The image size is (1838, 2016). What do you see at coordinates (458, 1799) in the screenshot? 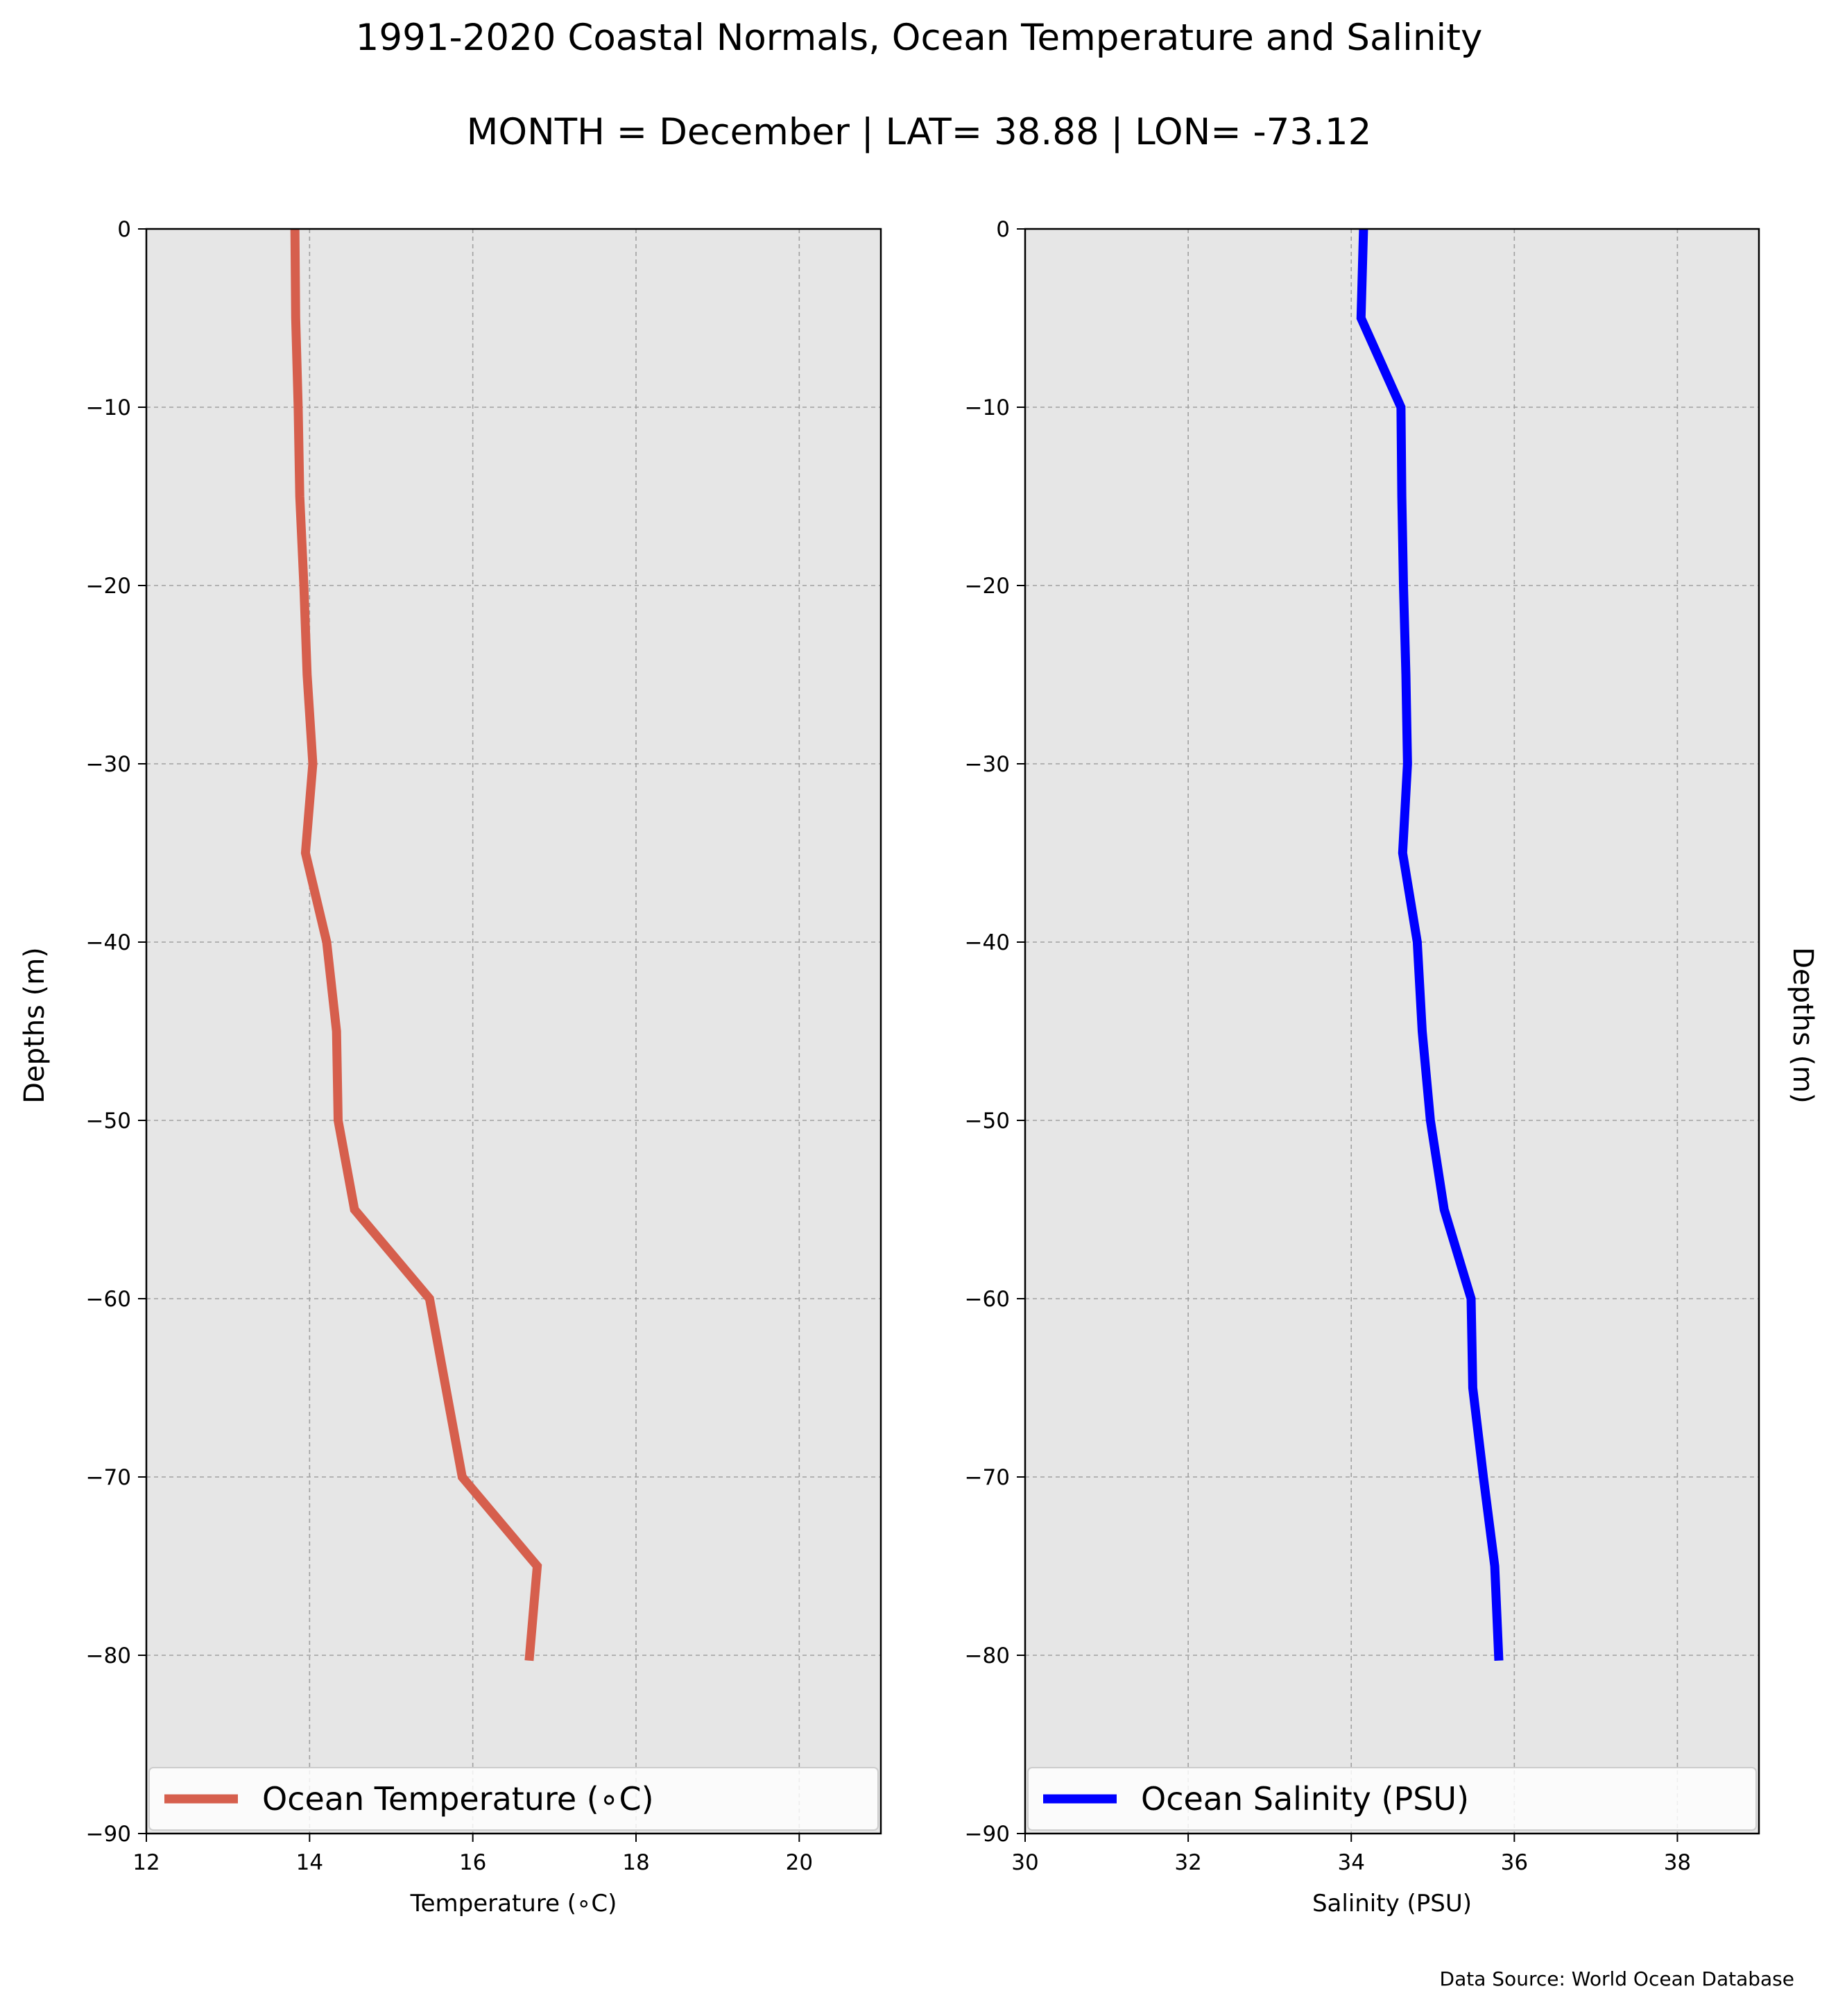
I see `temperature-legend-label: Ocean Temperature (∘C)` at bounding box center [458, 1799].